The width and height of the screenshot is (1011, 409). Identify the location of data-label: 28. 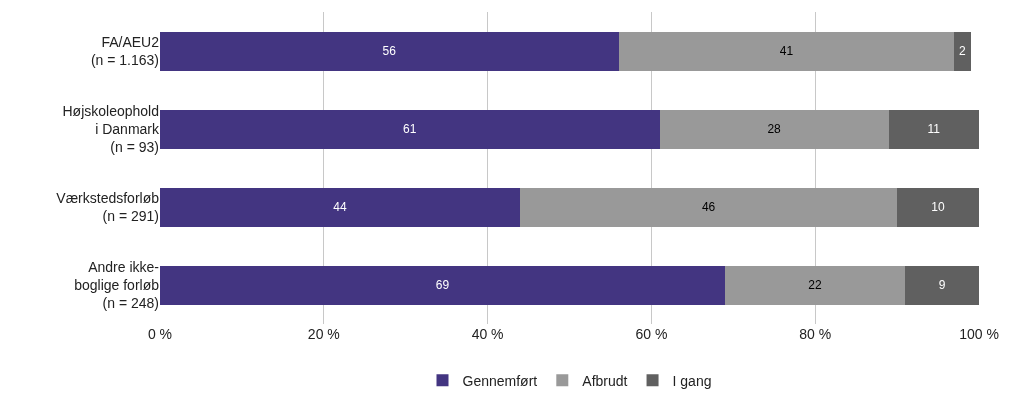
(774, 129).